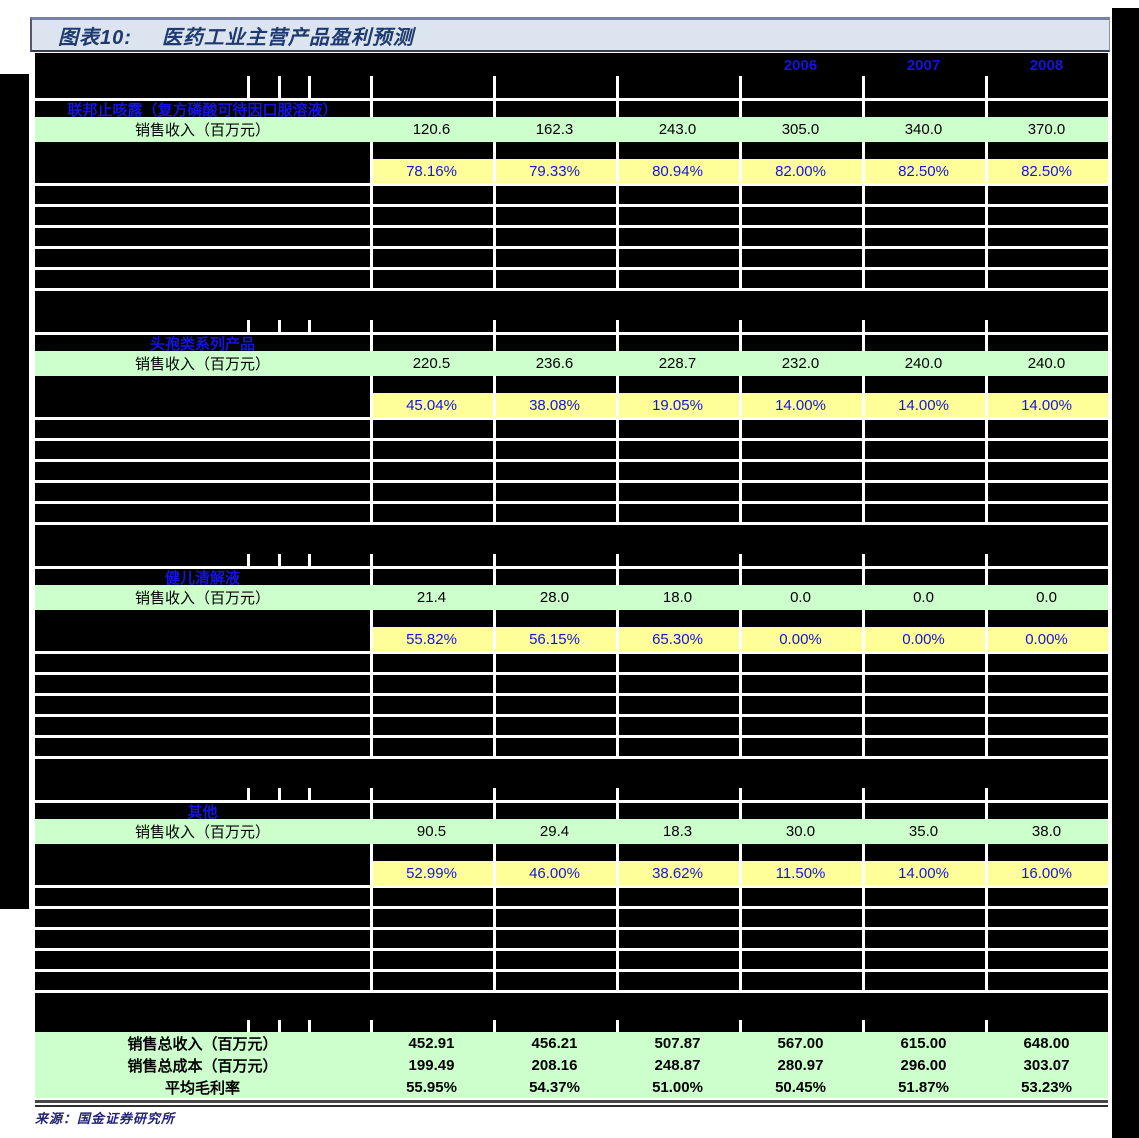 The width and height of the screenshot is (1139, 1138). Describe the element at coordinates (923, 1043) in the screenshot. I see `summary-value: 615.00` at that location.